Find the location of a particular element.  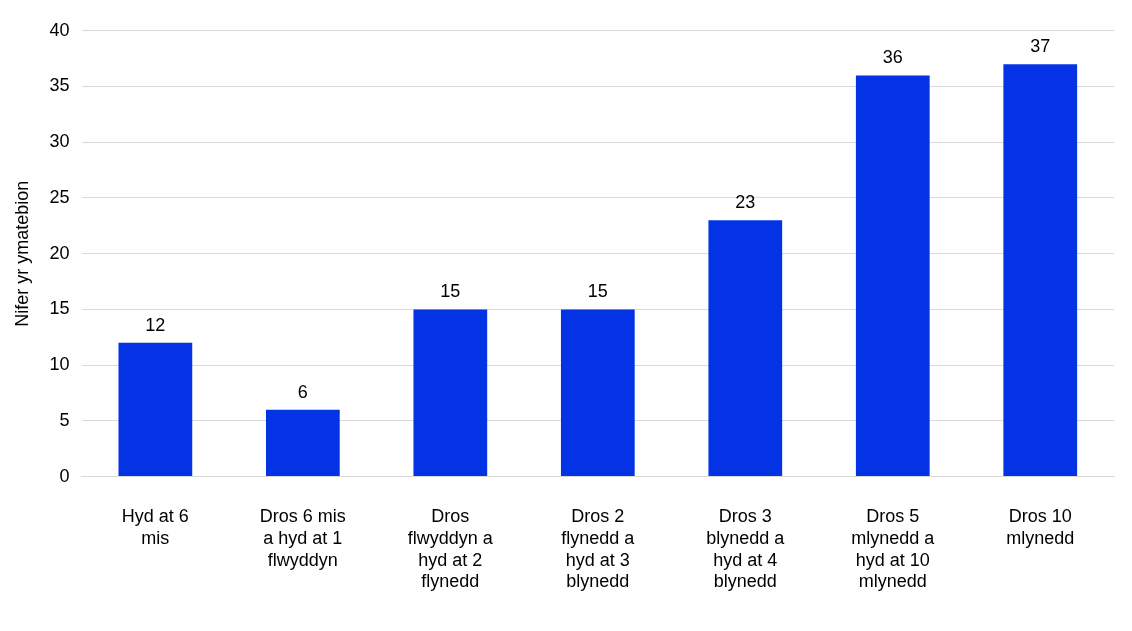

y-tick-label: 30 is located at coordinates (59, 141).